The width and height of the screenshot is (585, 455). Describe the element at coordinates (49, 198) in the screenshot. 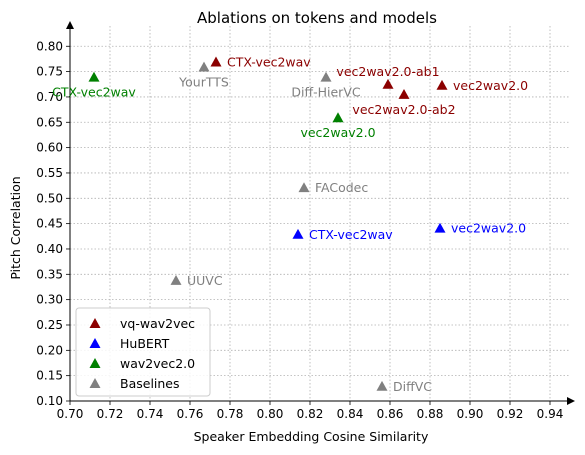

I see `y-tick-label: 0.50` at that location.